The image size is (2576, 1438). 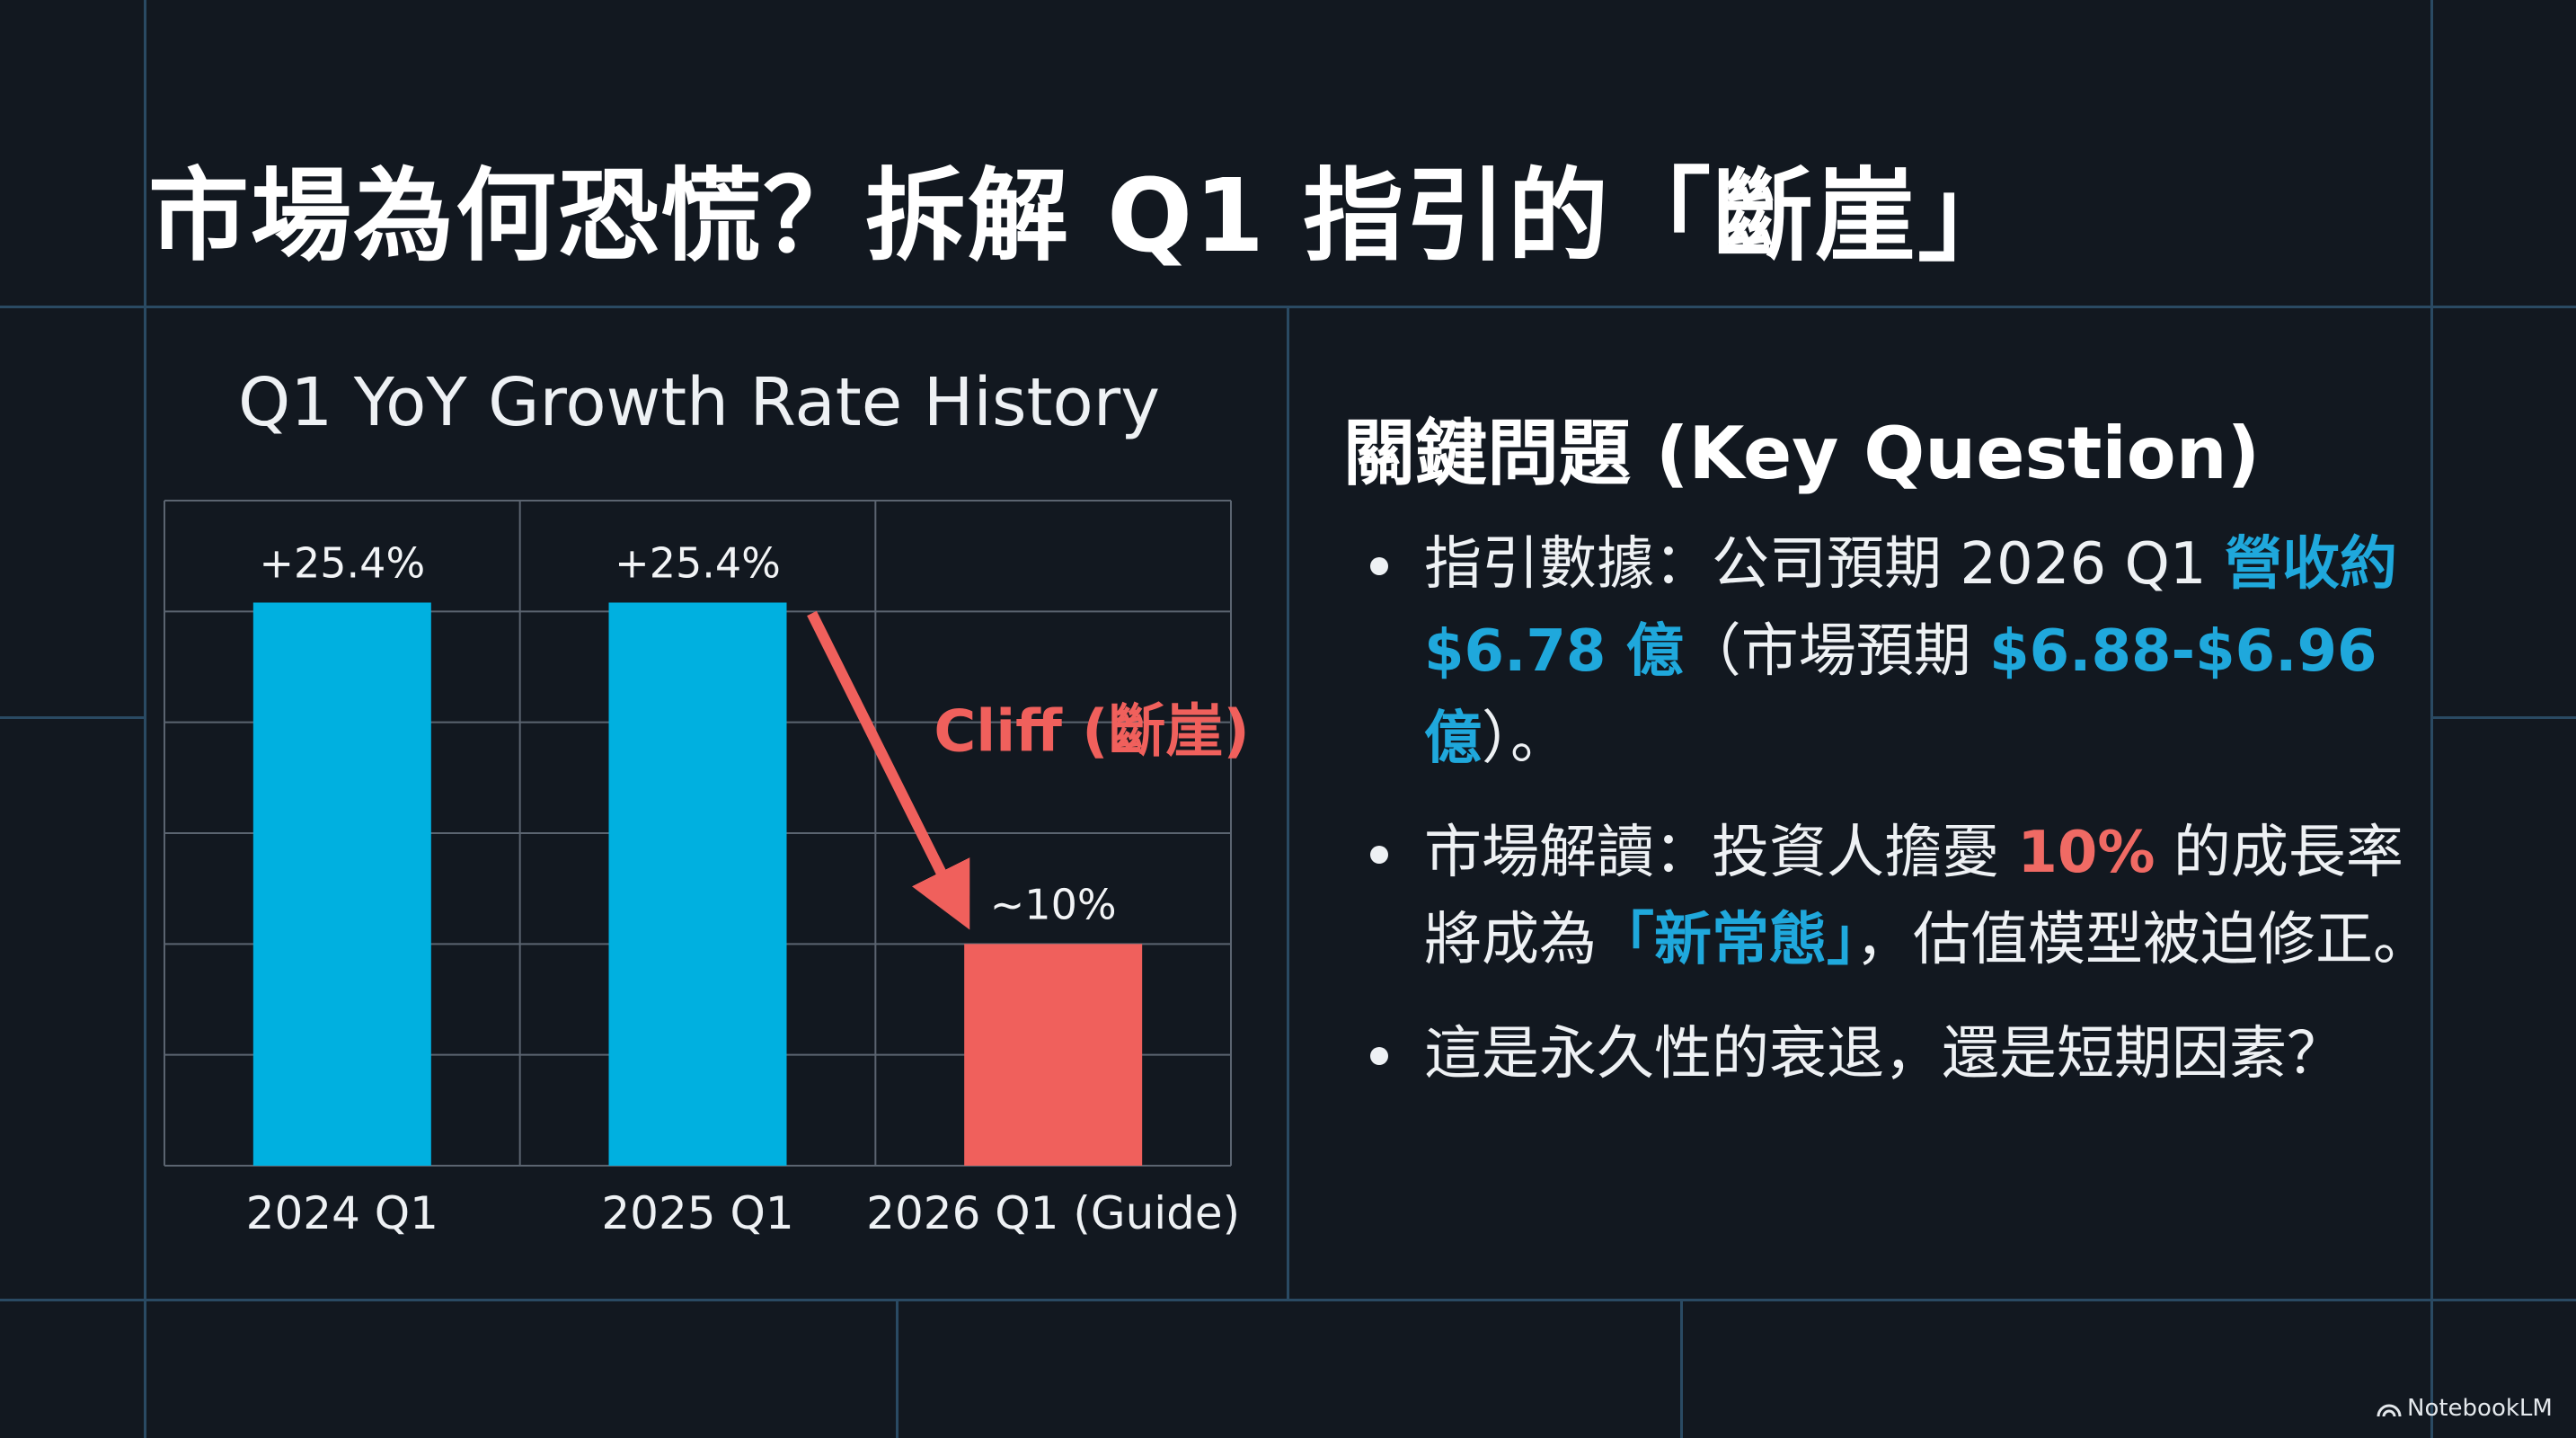 I want to click on x-tick-label: 2025 Q1, so click(x=697, y=1213).